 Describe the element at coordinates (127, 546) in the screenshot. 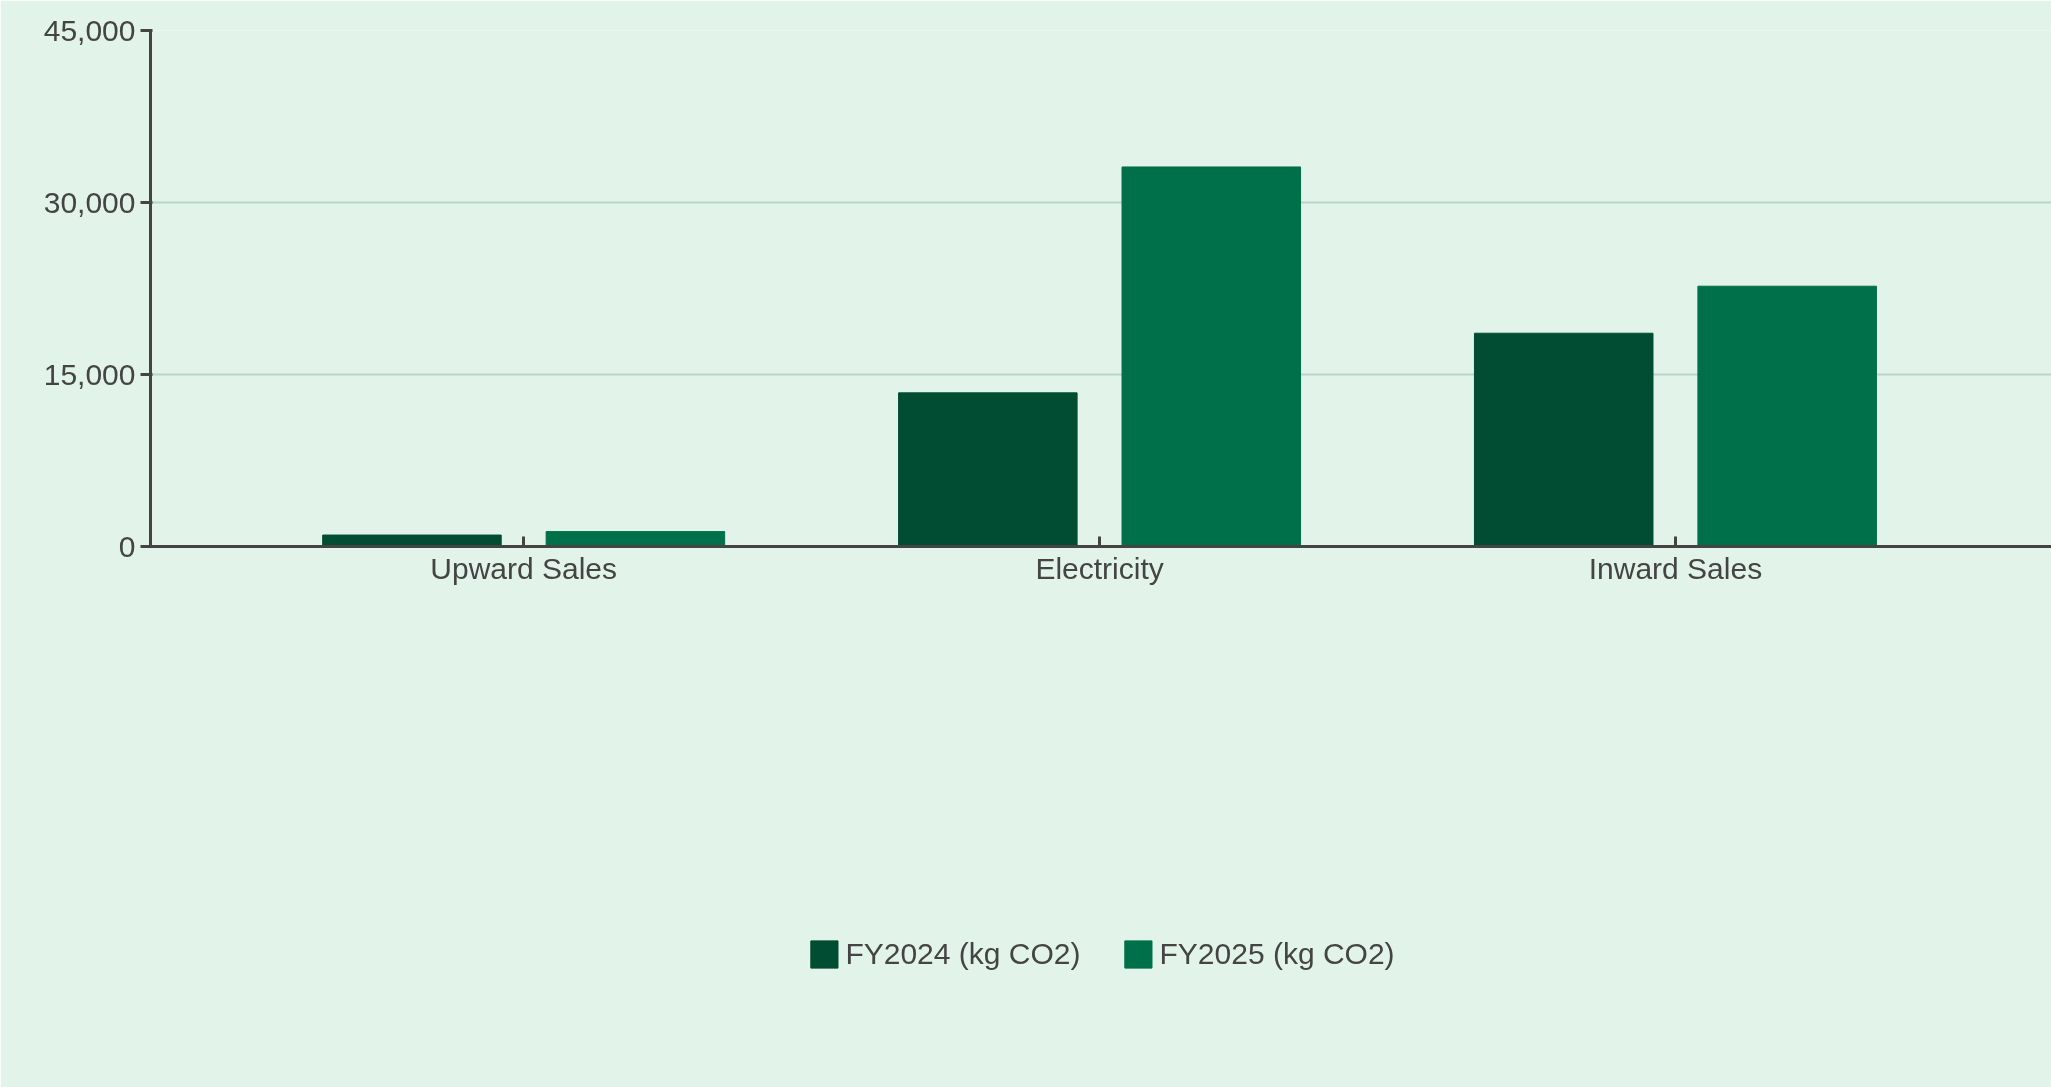

I see `y-tick-label: 0` at that location.